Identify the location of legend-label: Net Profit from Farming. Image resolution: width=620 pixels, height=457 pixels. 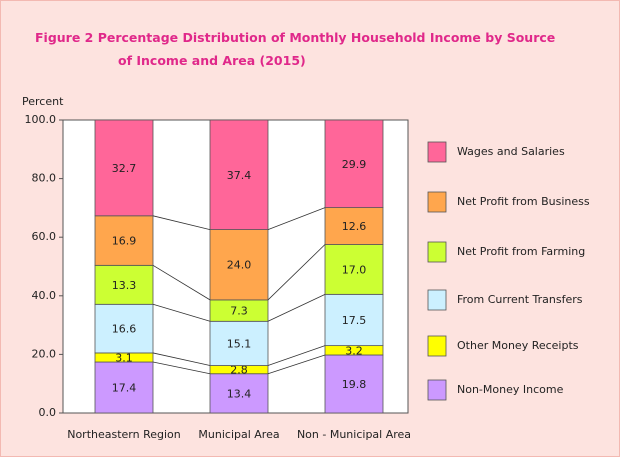
(521, 251).